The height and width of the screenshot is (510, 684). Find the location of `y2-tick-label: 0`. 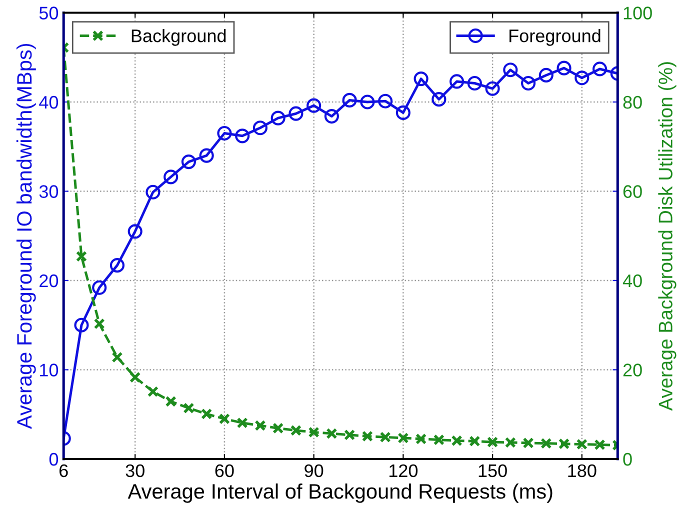

y2-tick-label: 0 is located at coordinates (627, 459).